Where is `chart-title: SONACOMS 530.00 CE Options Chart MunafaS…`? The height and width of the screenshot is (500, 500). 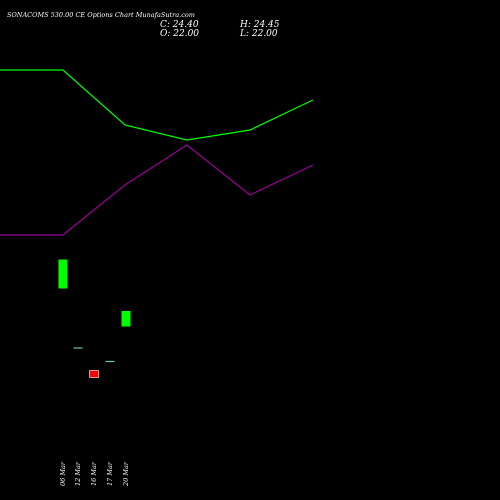
chart-title: SONACOMS 530.00 CE Options Chart MunafaS… is located at coordinates (101, 15).